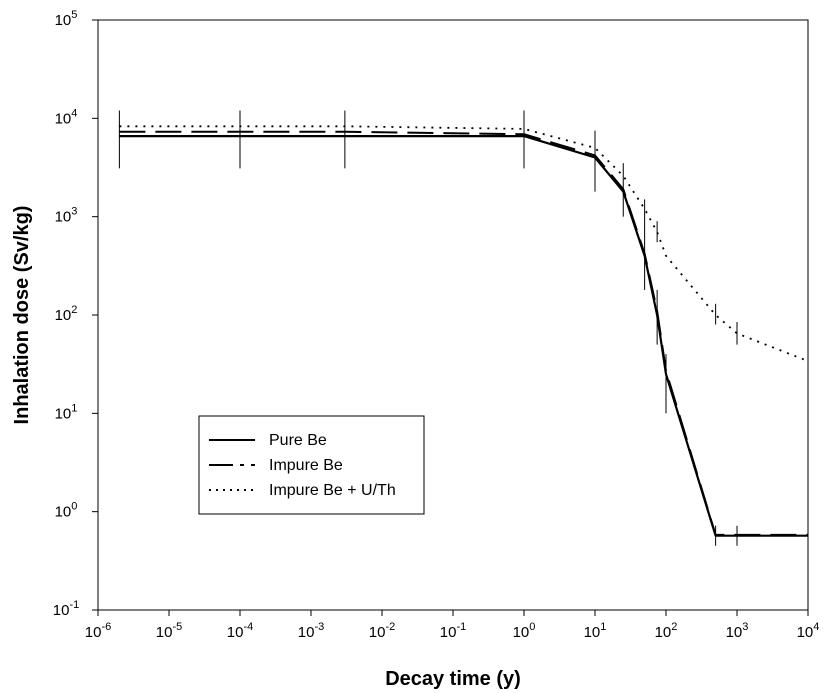 This screenshot has height=693, width=823. I want to click on legend-label-impure-be: Impure Be, so click(306, 465).